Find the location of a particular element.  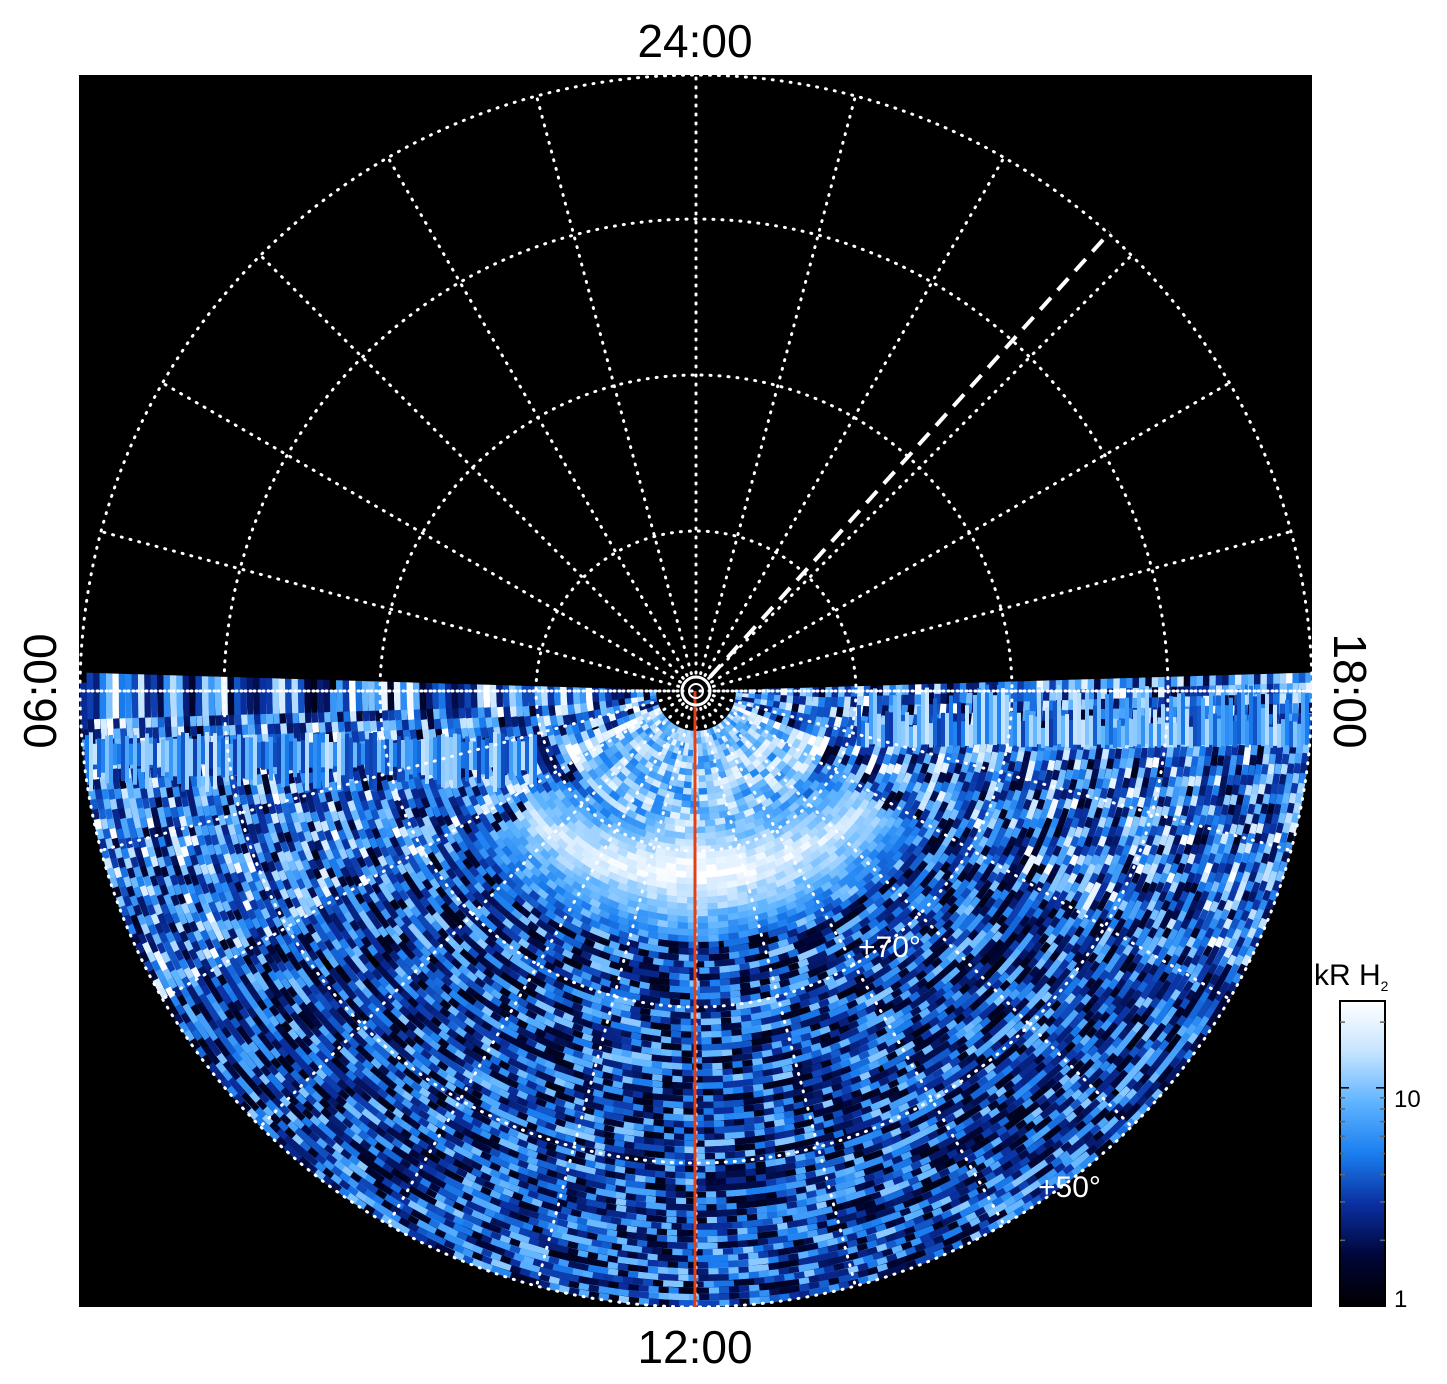

colorbar-tick-label-10: 10 is located at coordinates (1407, 1099).